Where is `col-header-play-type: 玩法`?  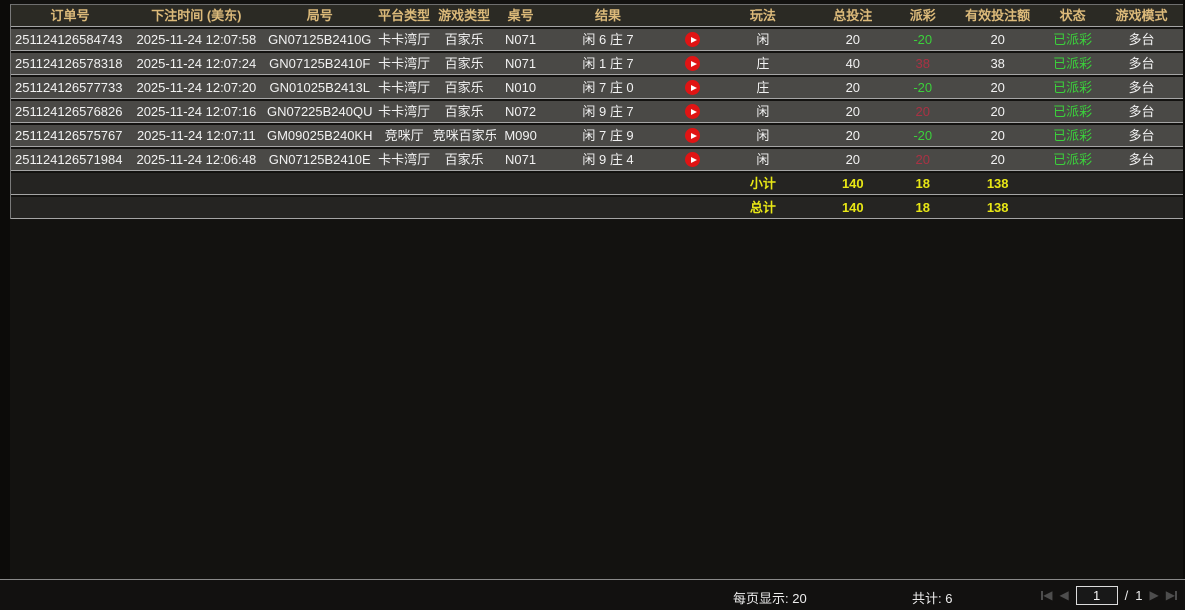 col-header-play-type: 玩法 is located at coordinates (762, 15).